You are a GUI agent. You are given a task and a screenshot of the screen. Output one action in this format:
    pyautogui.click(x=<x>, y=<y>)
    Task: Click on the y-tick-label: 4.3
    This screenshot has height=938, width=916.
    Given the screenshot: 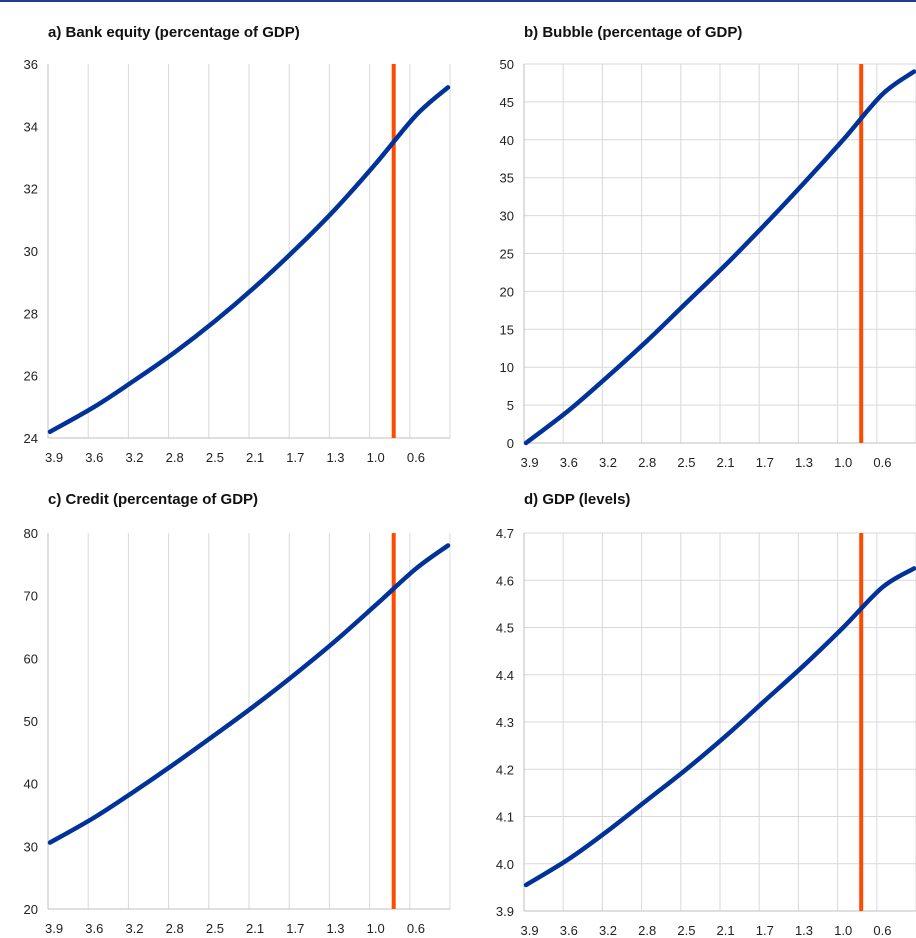 What is the action you would take?
    pyautogui.click(x=505, y=722)
    